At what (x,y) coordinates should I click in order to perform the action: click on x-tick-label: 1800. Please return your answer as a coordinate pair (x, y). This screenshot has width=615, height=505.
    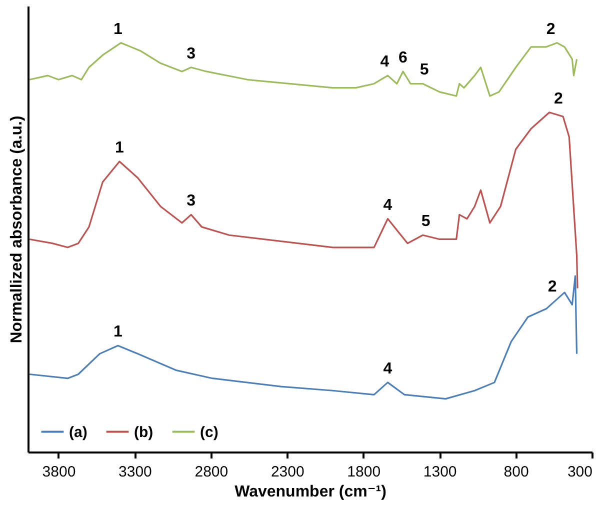
    Looking at the image, I should click on (364, 472).